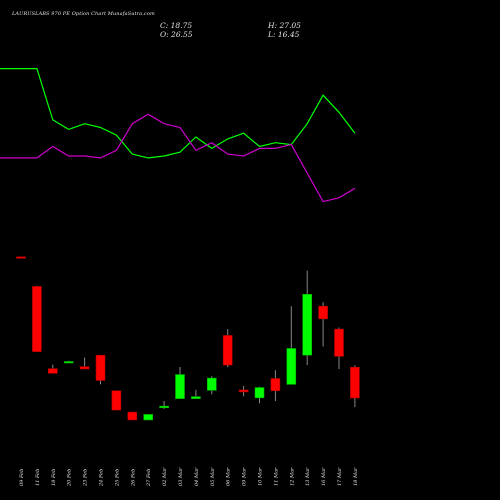 The image size is (500, 500). I want to click on x-tick-label: 16 Mar, so click(324, 476).